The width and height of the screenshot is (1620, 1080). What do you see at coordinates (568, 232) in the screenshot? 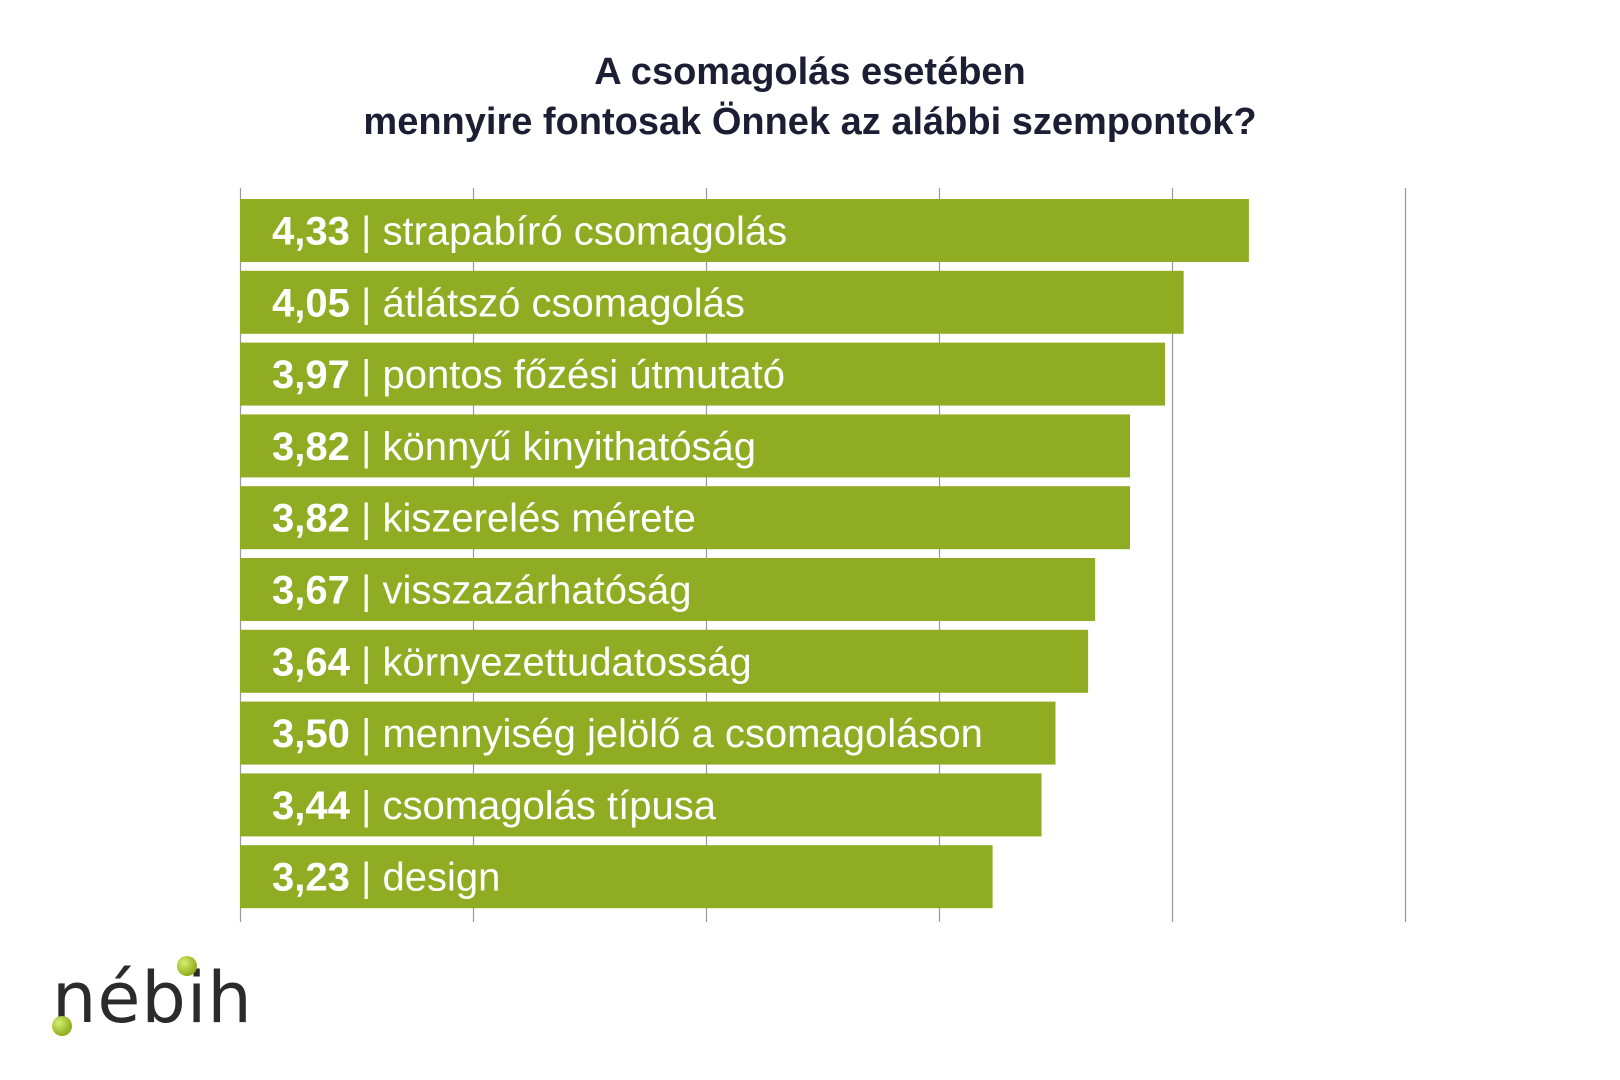
I see `bar-category-label: | strapabíró csomagolás` at bounding box center [568, 232].